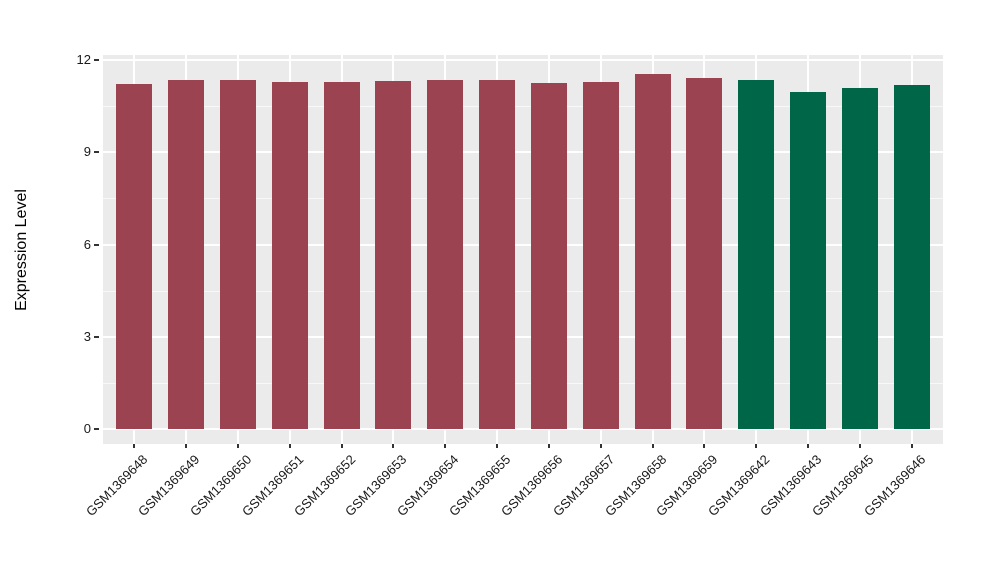 The image size is (1000, 580). Describe the element at coordinates (87, 336) in the screenshot. I see `y-tick-label: 3` at that location.